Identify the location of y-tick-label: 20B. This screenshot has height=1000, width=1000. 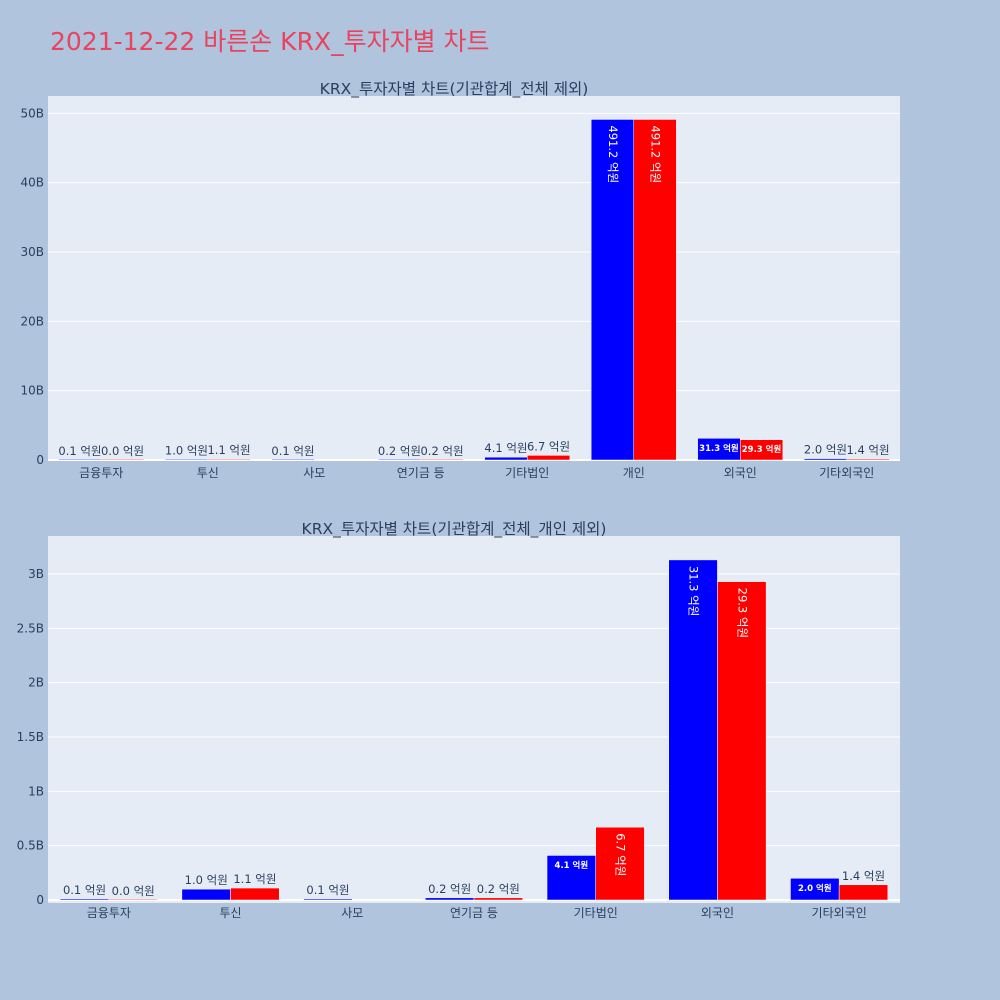
(32, 321).